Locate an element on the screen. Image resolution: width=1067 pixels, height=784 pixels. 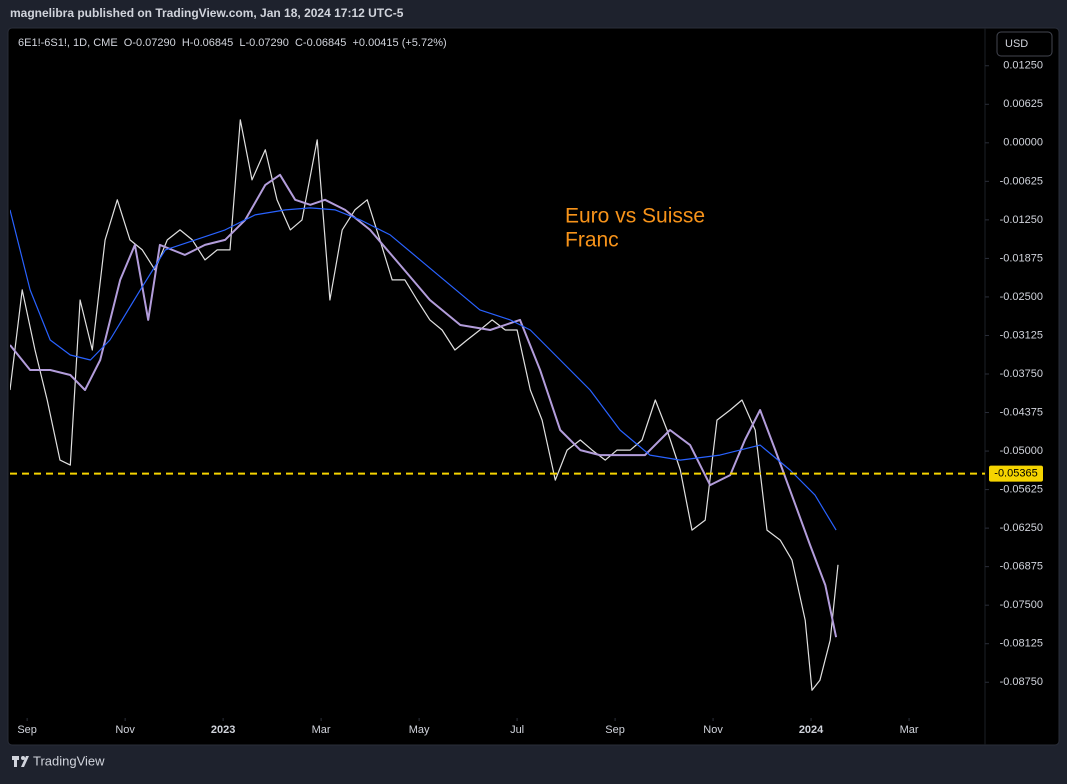
y-tick-label: -0.08125 is located at coordinates (1021, 644).